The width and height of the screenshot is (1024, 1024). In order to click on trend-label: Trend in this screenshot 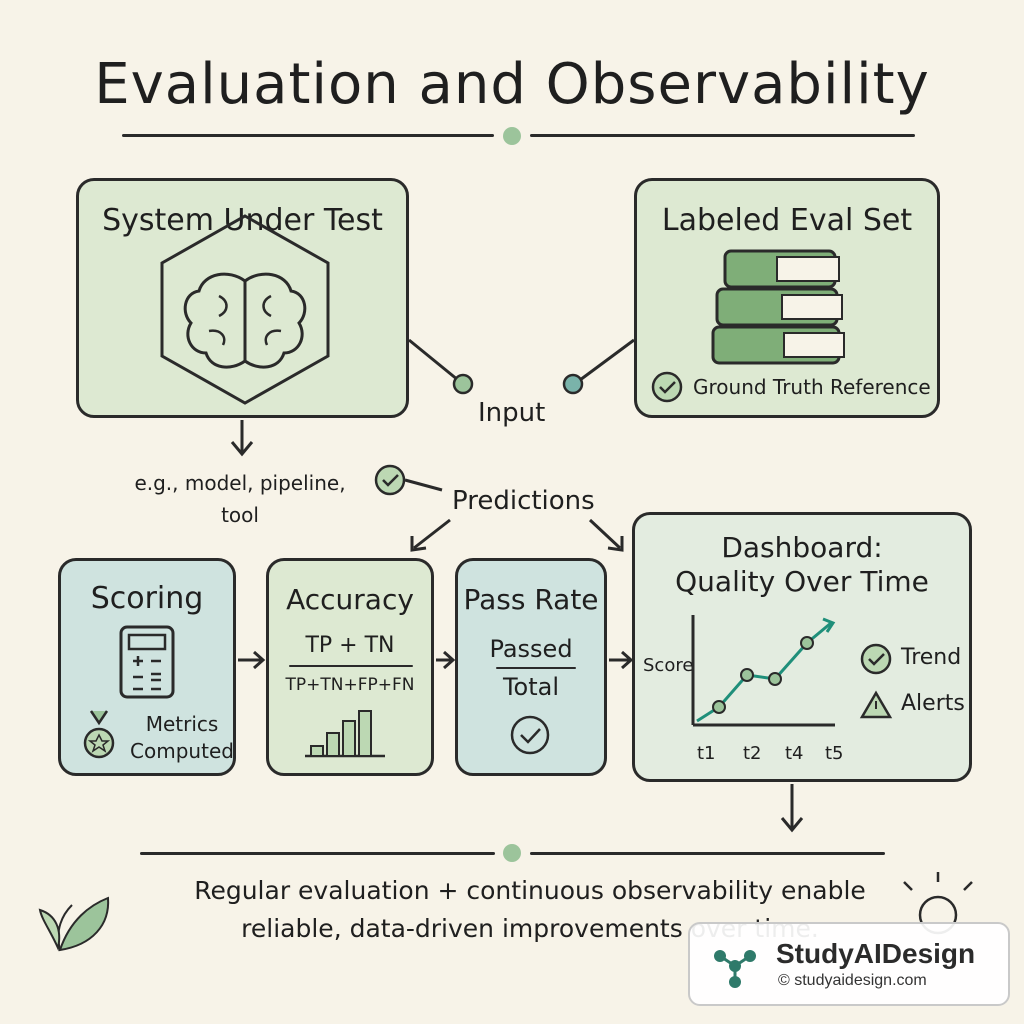, I will do `click(931, 657)`.